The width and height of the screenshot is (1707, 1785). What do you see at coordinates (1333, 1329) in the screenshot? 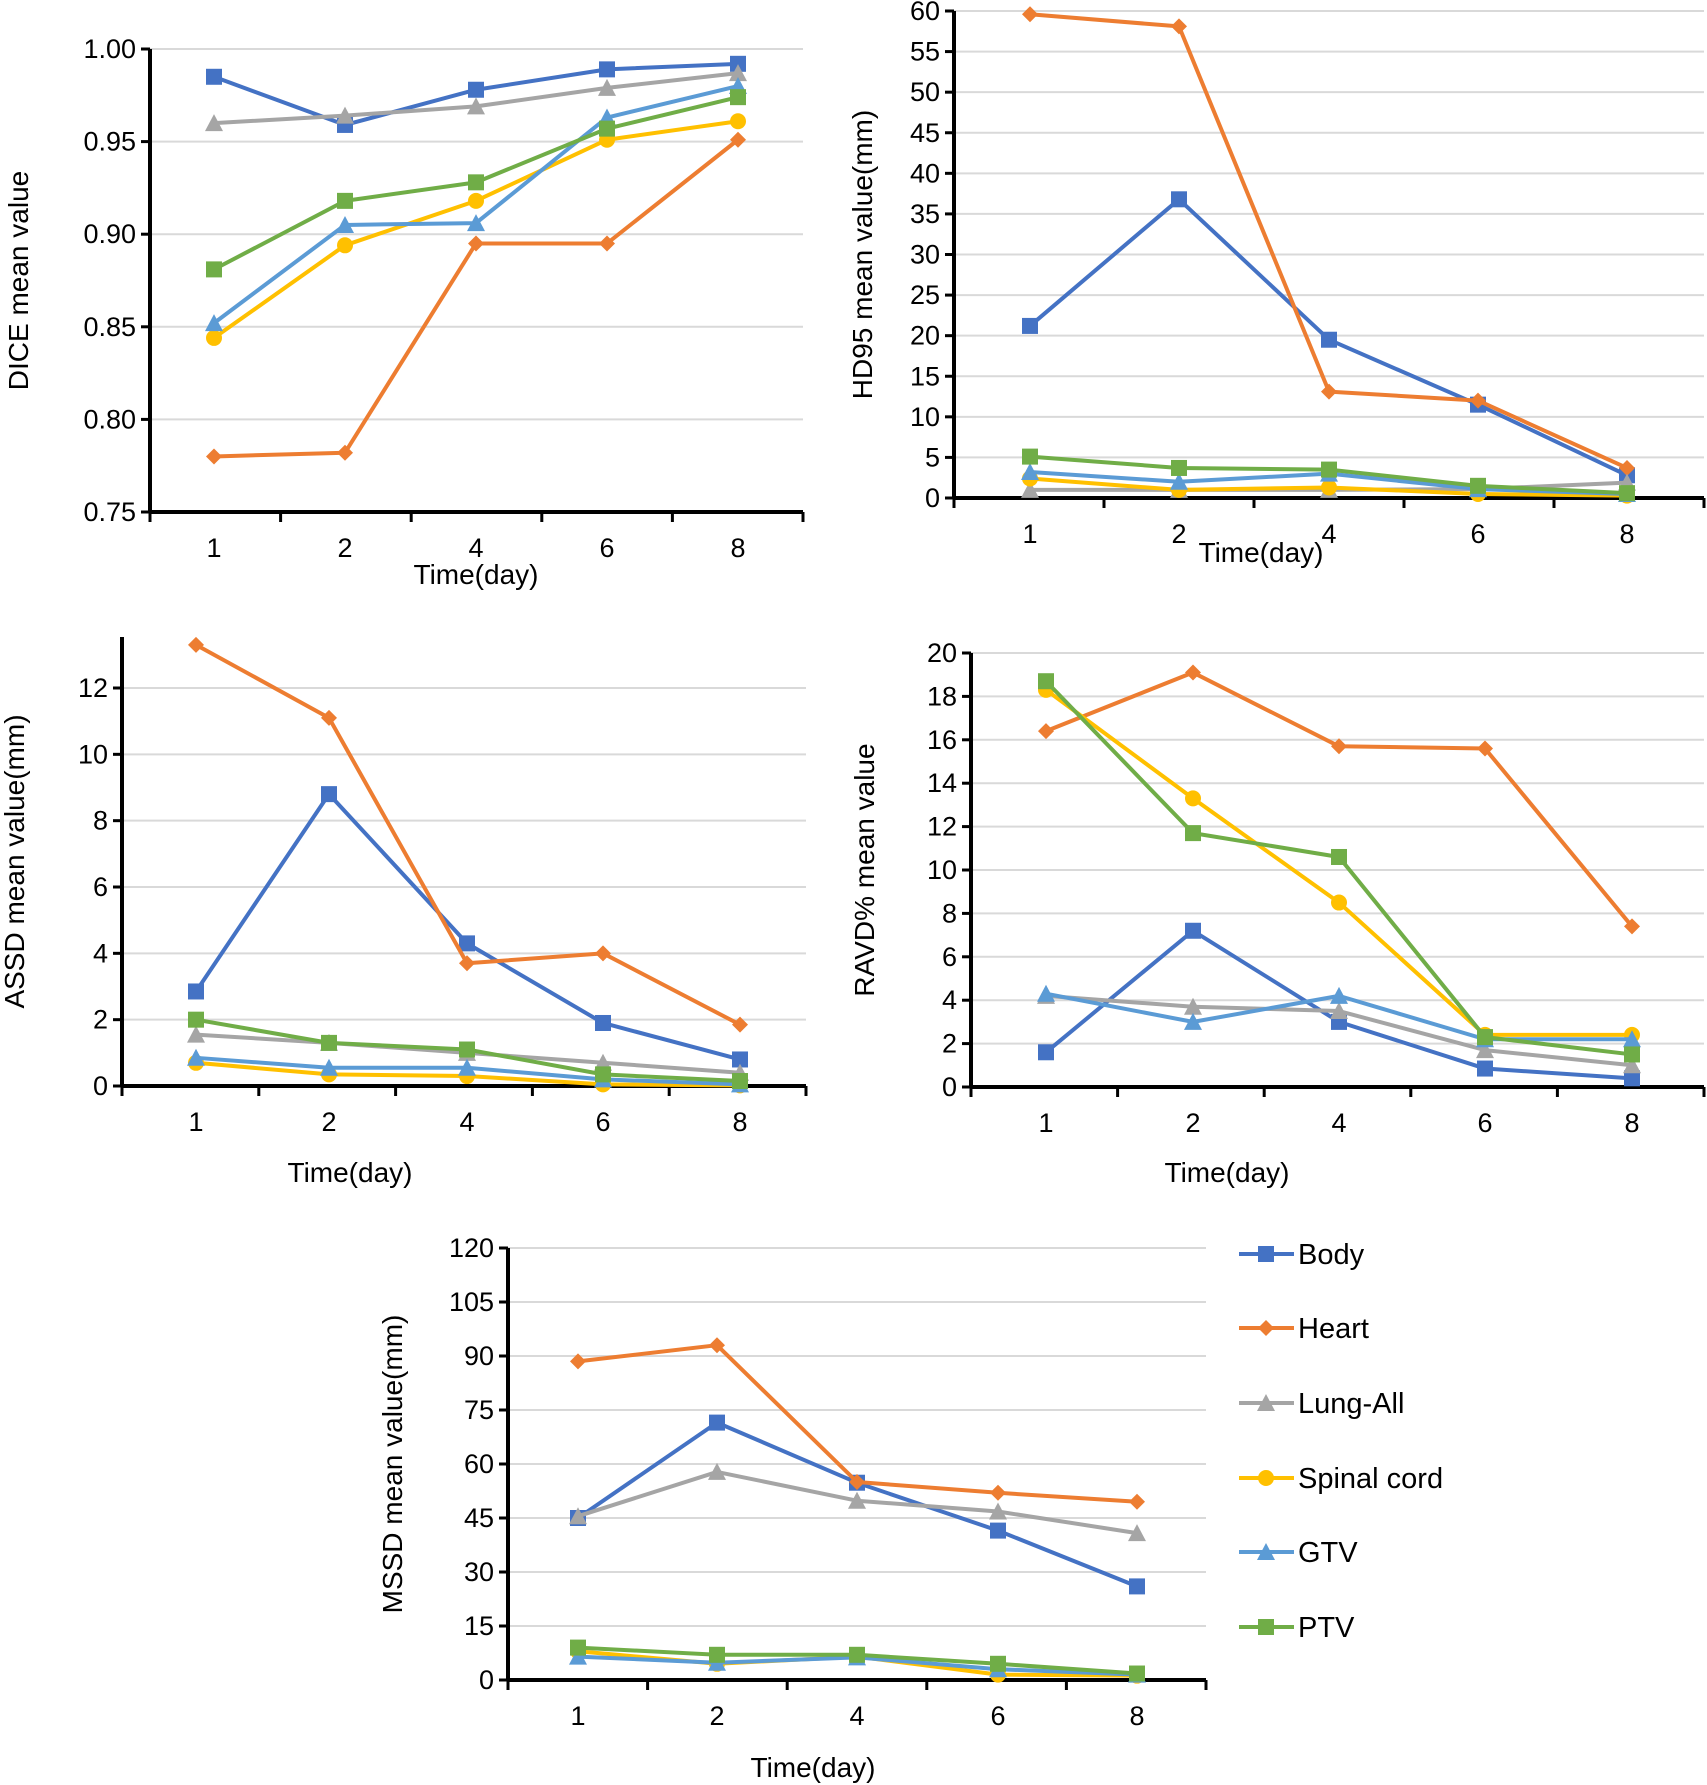
I see `legend-label: Heart` at bounding box center [1333, 1329].